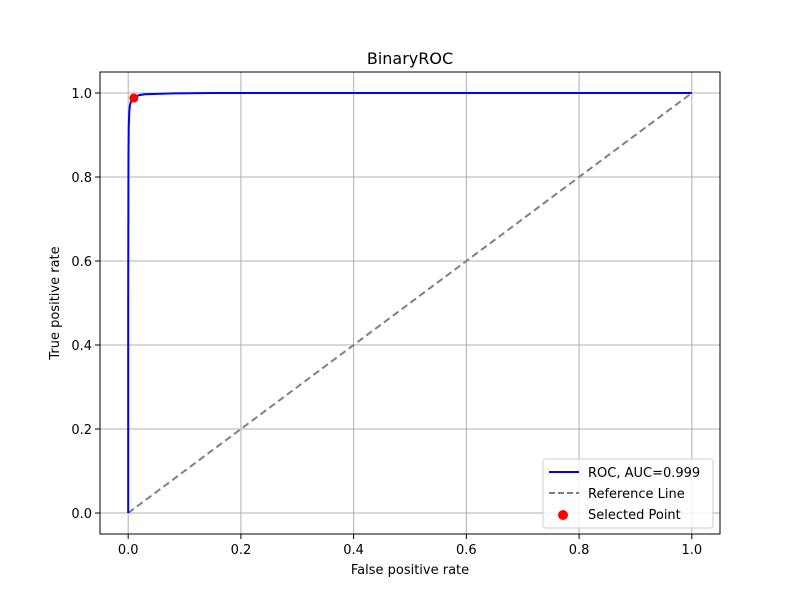 The height and width of the screenshot is (600, 800). Describe the element at coordinates (81, 262) in the screenshot. I see `y-tick-label-3: 0.6` at that location.